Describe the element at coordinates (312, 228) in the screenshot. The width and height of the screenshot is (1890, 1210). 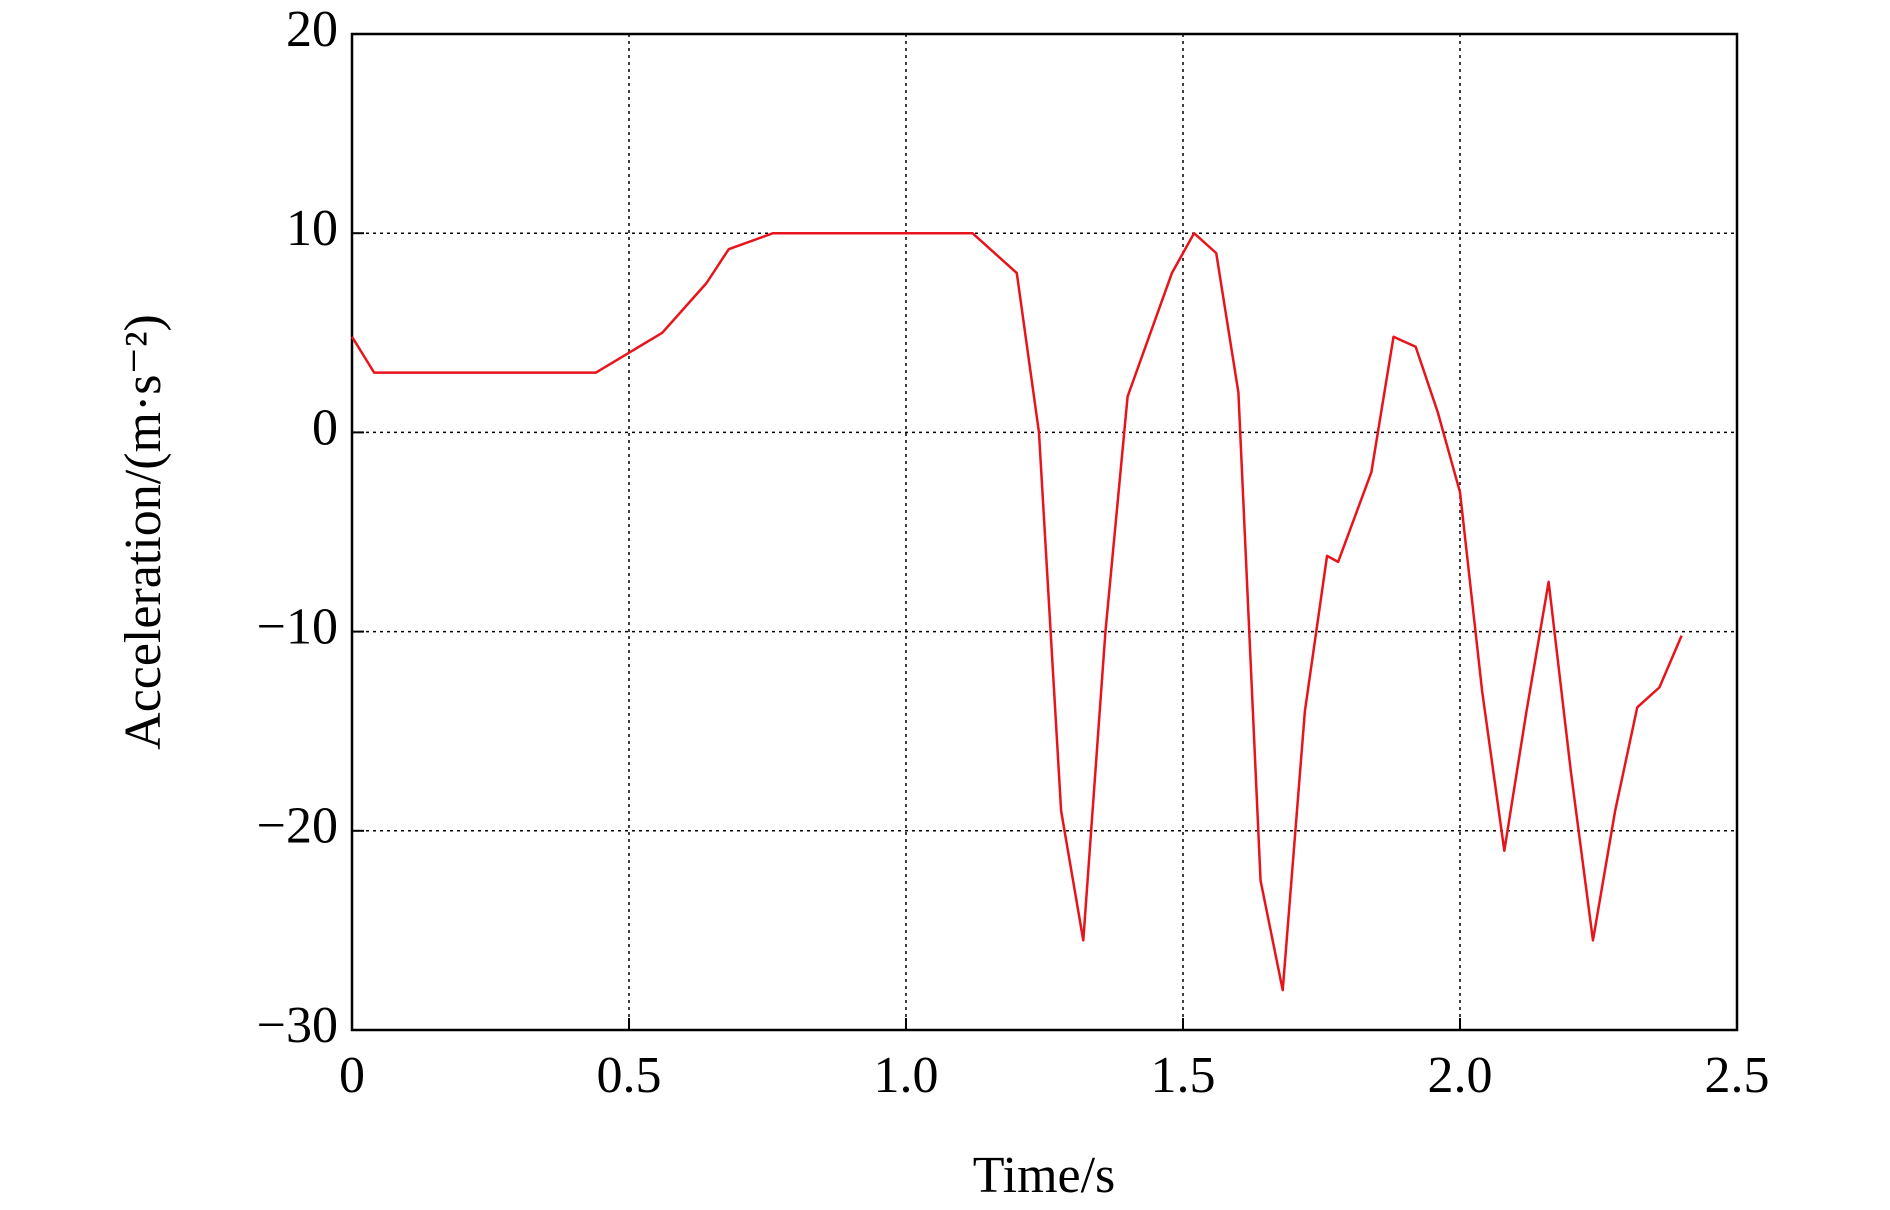
I see `y-tick-label: 10` at that location.